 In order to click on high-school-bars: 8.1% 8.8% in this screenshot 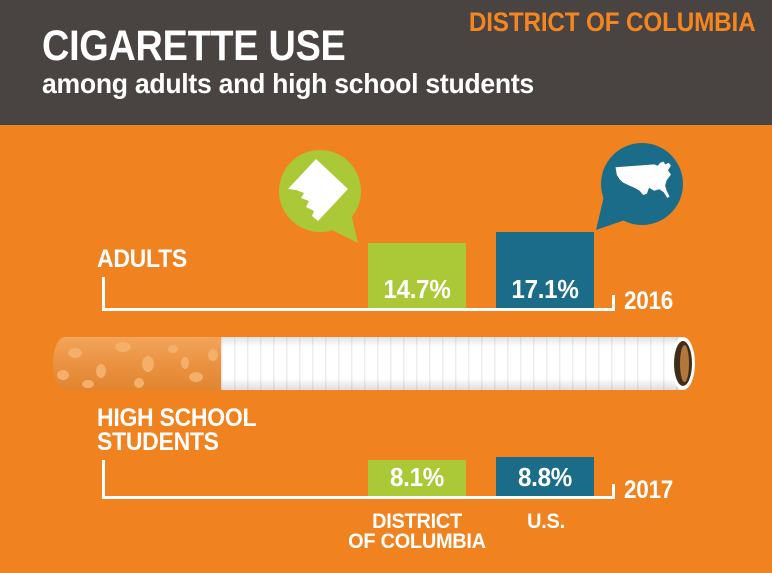, I will do `click(481, 476)`.